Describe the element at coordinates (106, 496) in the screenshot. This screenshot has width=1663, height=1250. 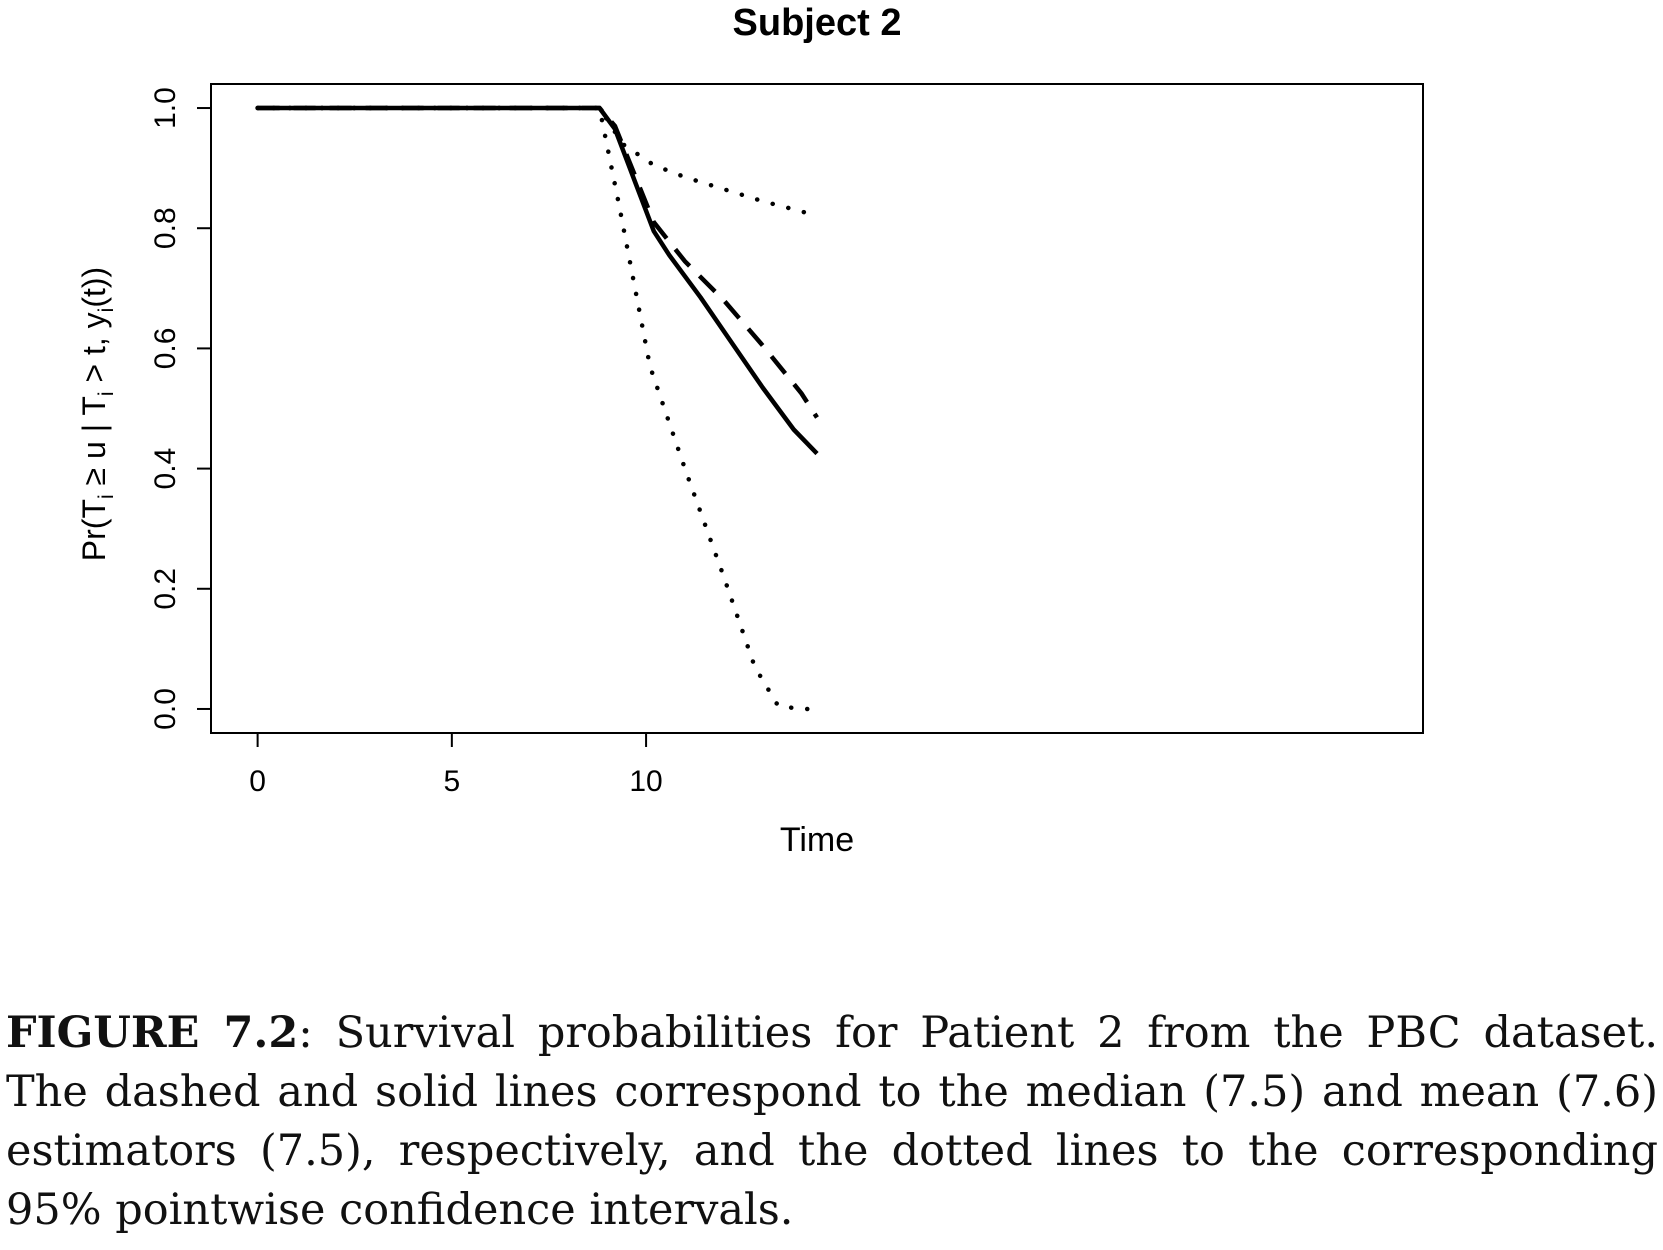
I see `y-axis-label-sub-1: i` at that location.